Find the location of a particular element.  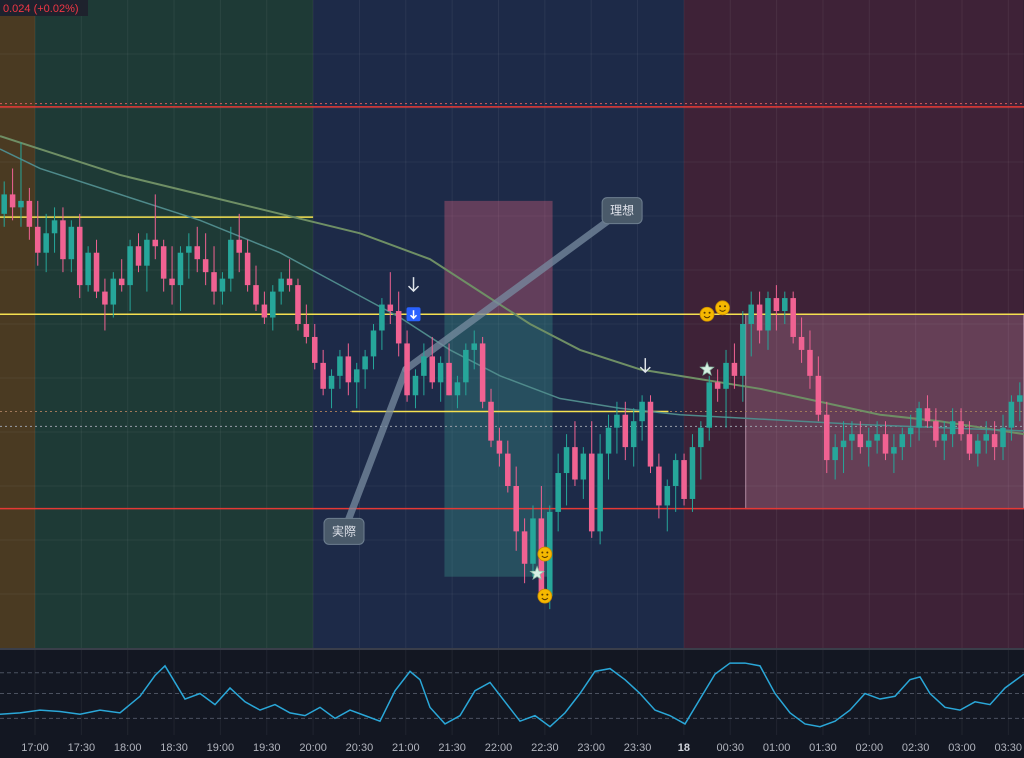

range-box is located at coordinates (884, 411).